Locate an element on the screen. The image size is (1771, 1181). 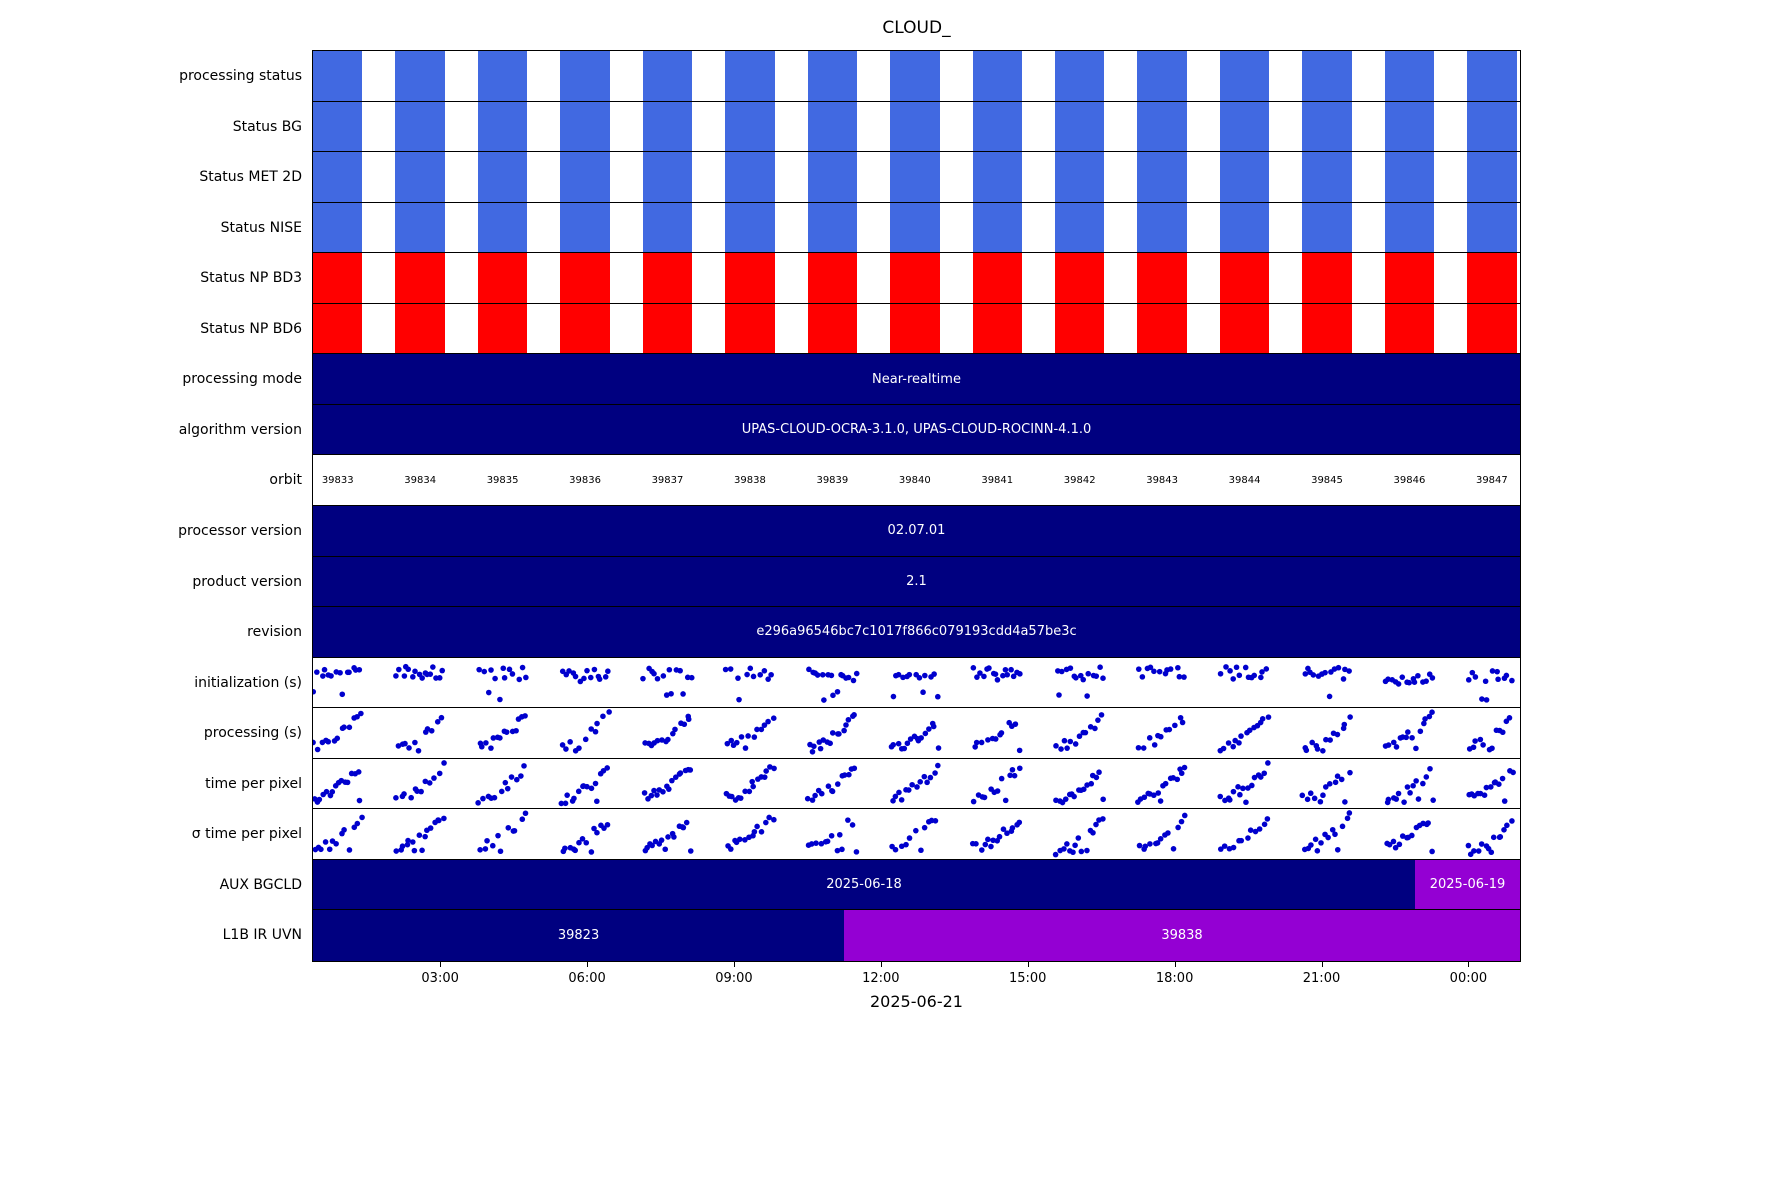
row-label-processing-status: processing status is located at coordinates (240, 76).